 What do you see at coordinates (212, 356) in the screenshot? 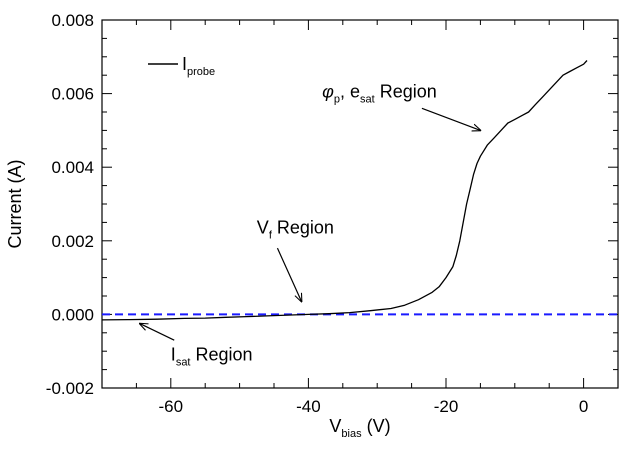
I see `annotation-isat-region: Isat Region` at bounding box center [212, 356].